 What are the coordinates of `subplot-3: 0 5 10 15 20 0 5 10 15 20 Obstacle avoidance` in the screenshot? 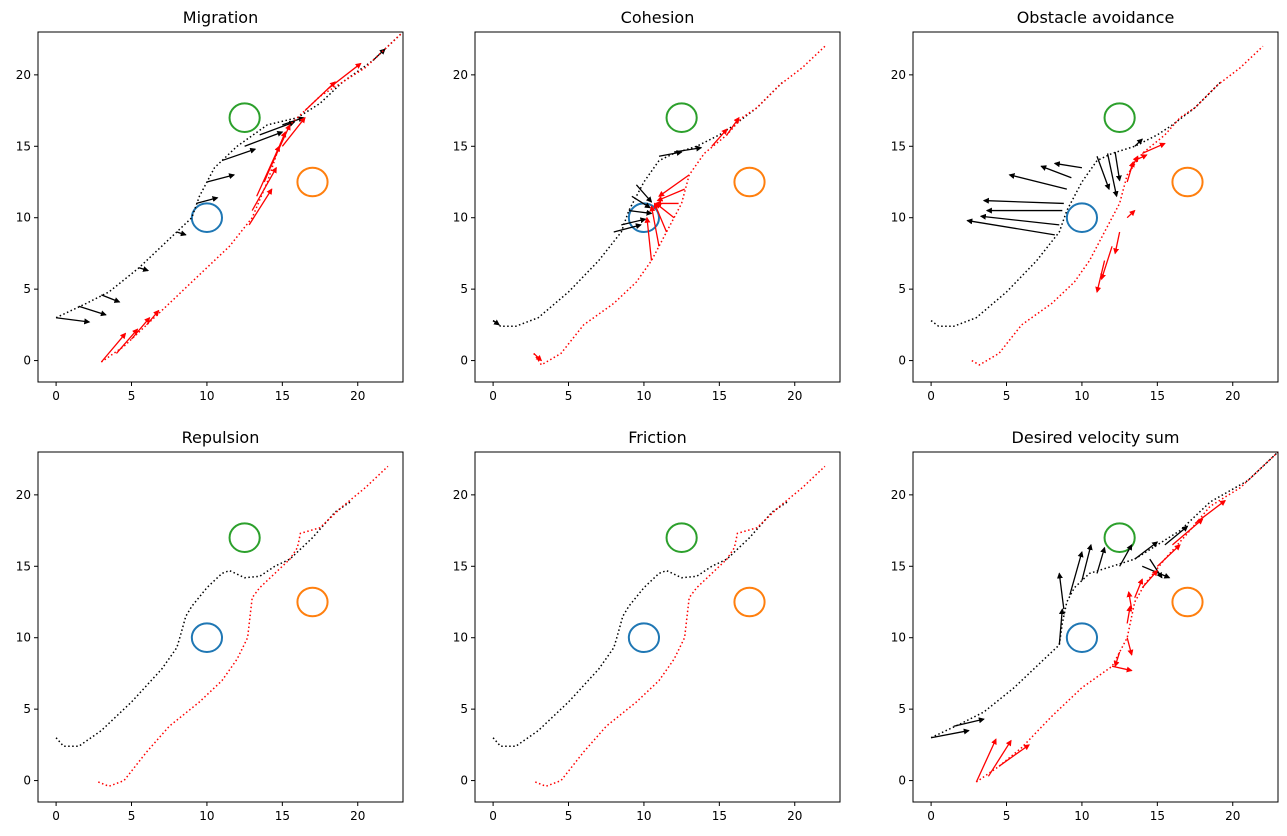 It's located at (1085, 205).